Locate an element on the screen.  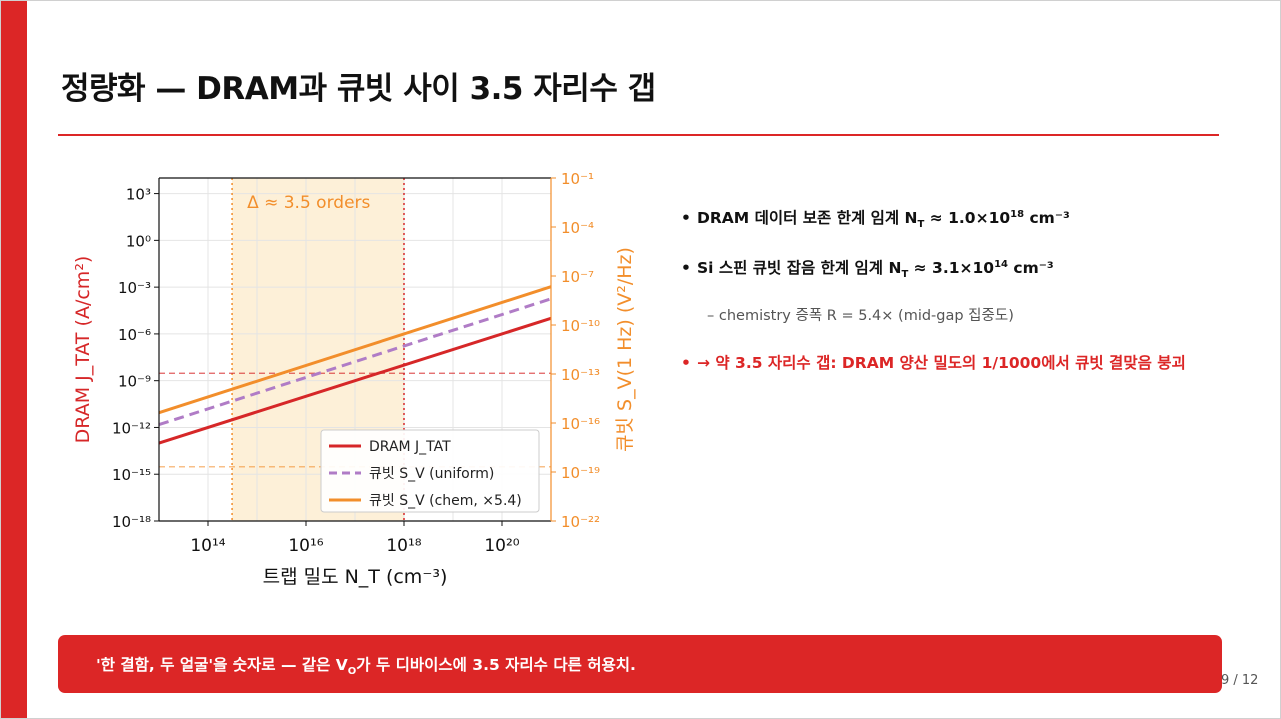
page-number: 9 / 12 is located at coordinates (1240, 680).